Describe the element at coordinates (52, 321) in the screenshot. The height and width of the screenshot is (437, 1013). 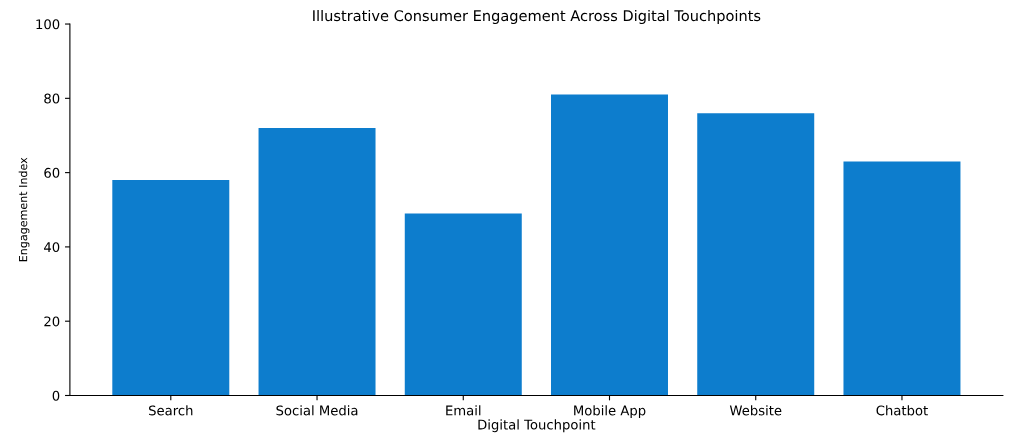
I see `y-tick-label: 20` at that location.